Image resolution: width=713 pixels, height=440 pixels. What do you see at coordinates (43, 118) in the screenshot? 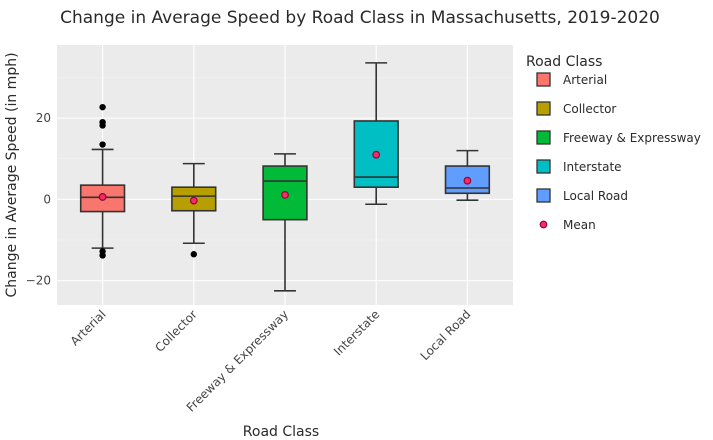
I see `y-tick-label: 20` at bounding box center [43, 118].